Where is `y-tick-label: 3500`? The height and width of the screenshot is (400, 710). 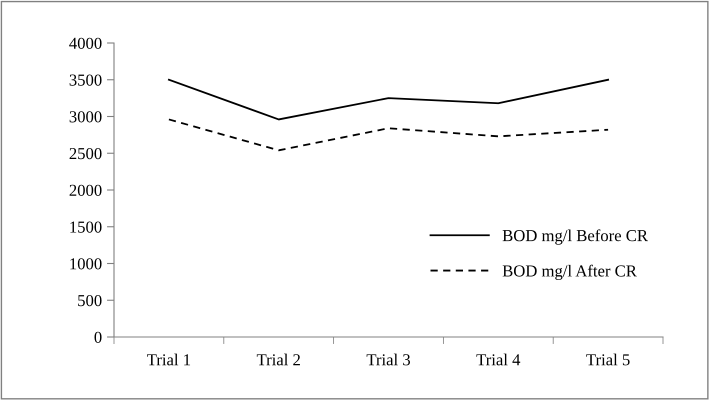 y-tick-label: 3500 is located at coordinates (86, 80).